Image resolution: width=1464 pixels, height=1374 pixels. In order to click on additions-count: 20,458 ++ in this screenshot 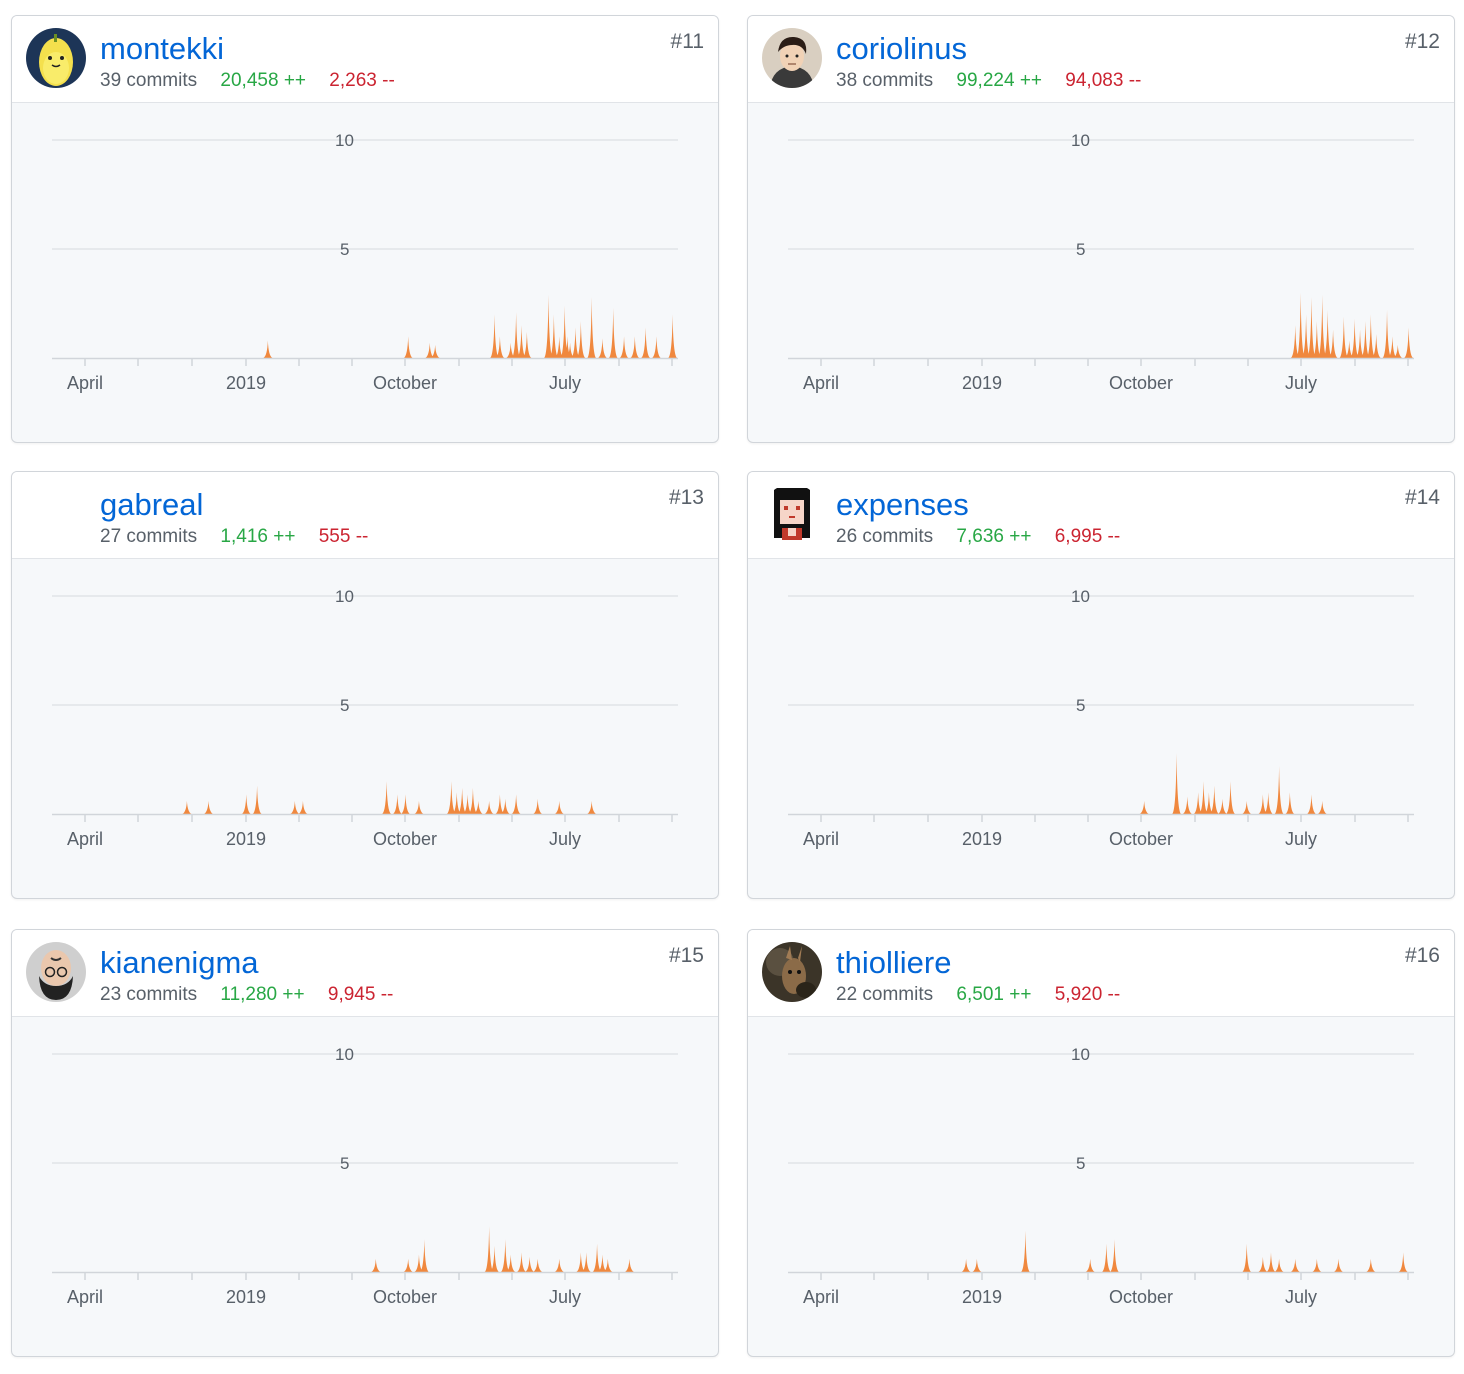, I will do `click(263, 80)`.